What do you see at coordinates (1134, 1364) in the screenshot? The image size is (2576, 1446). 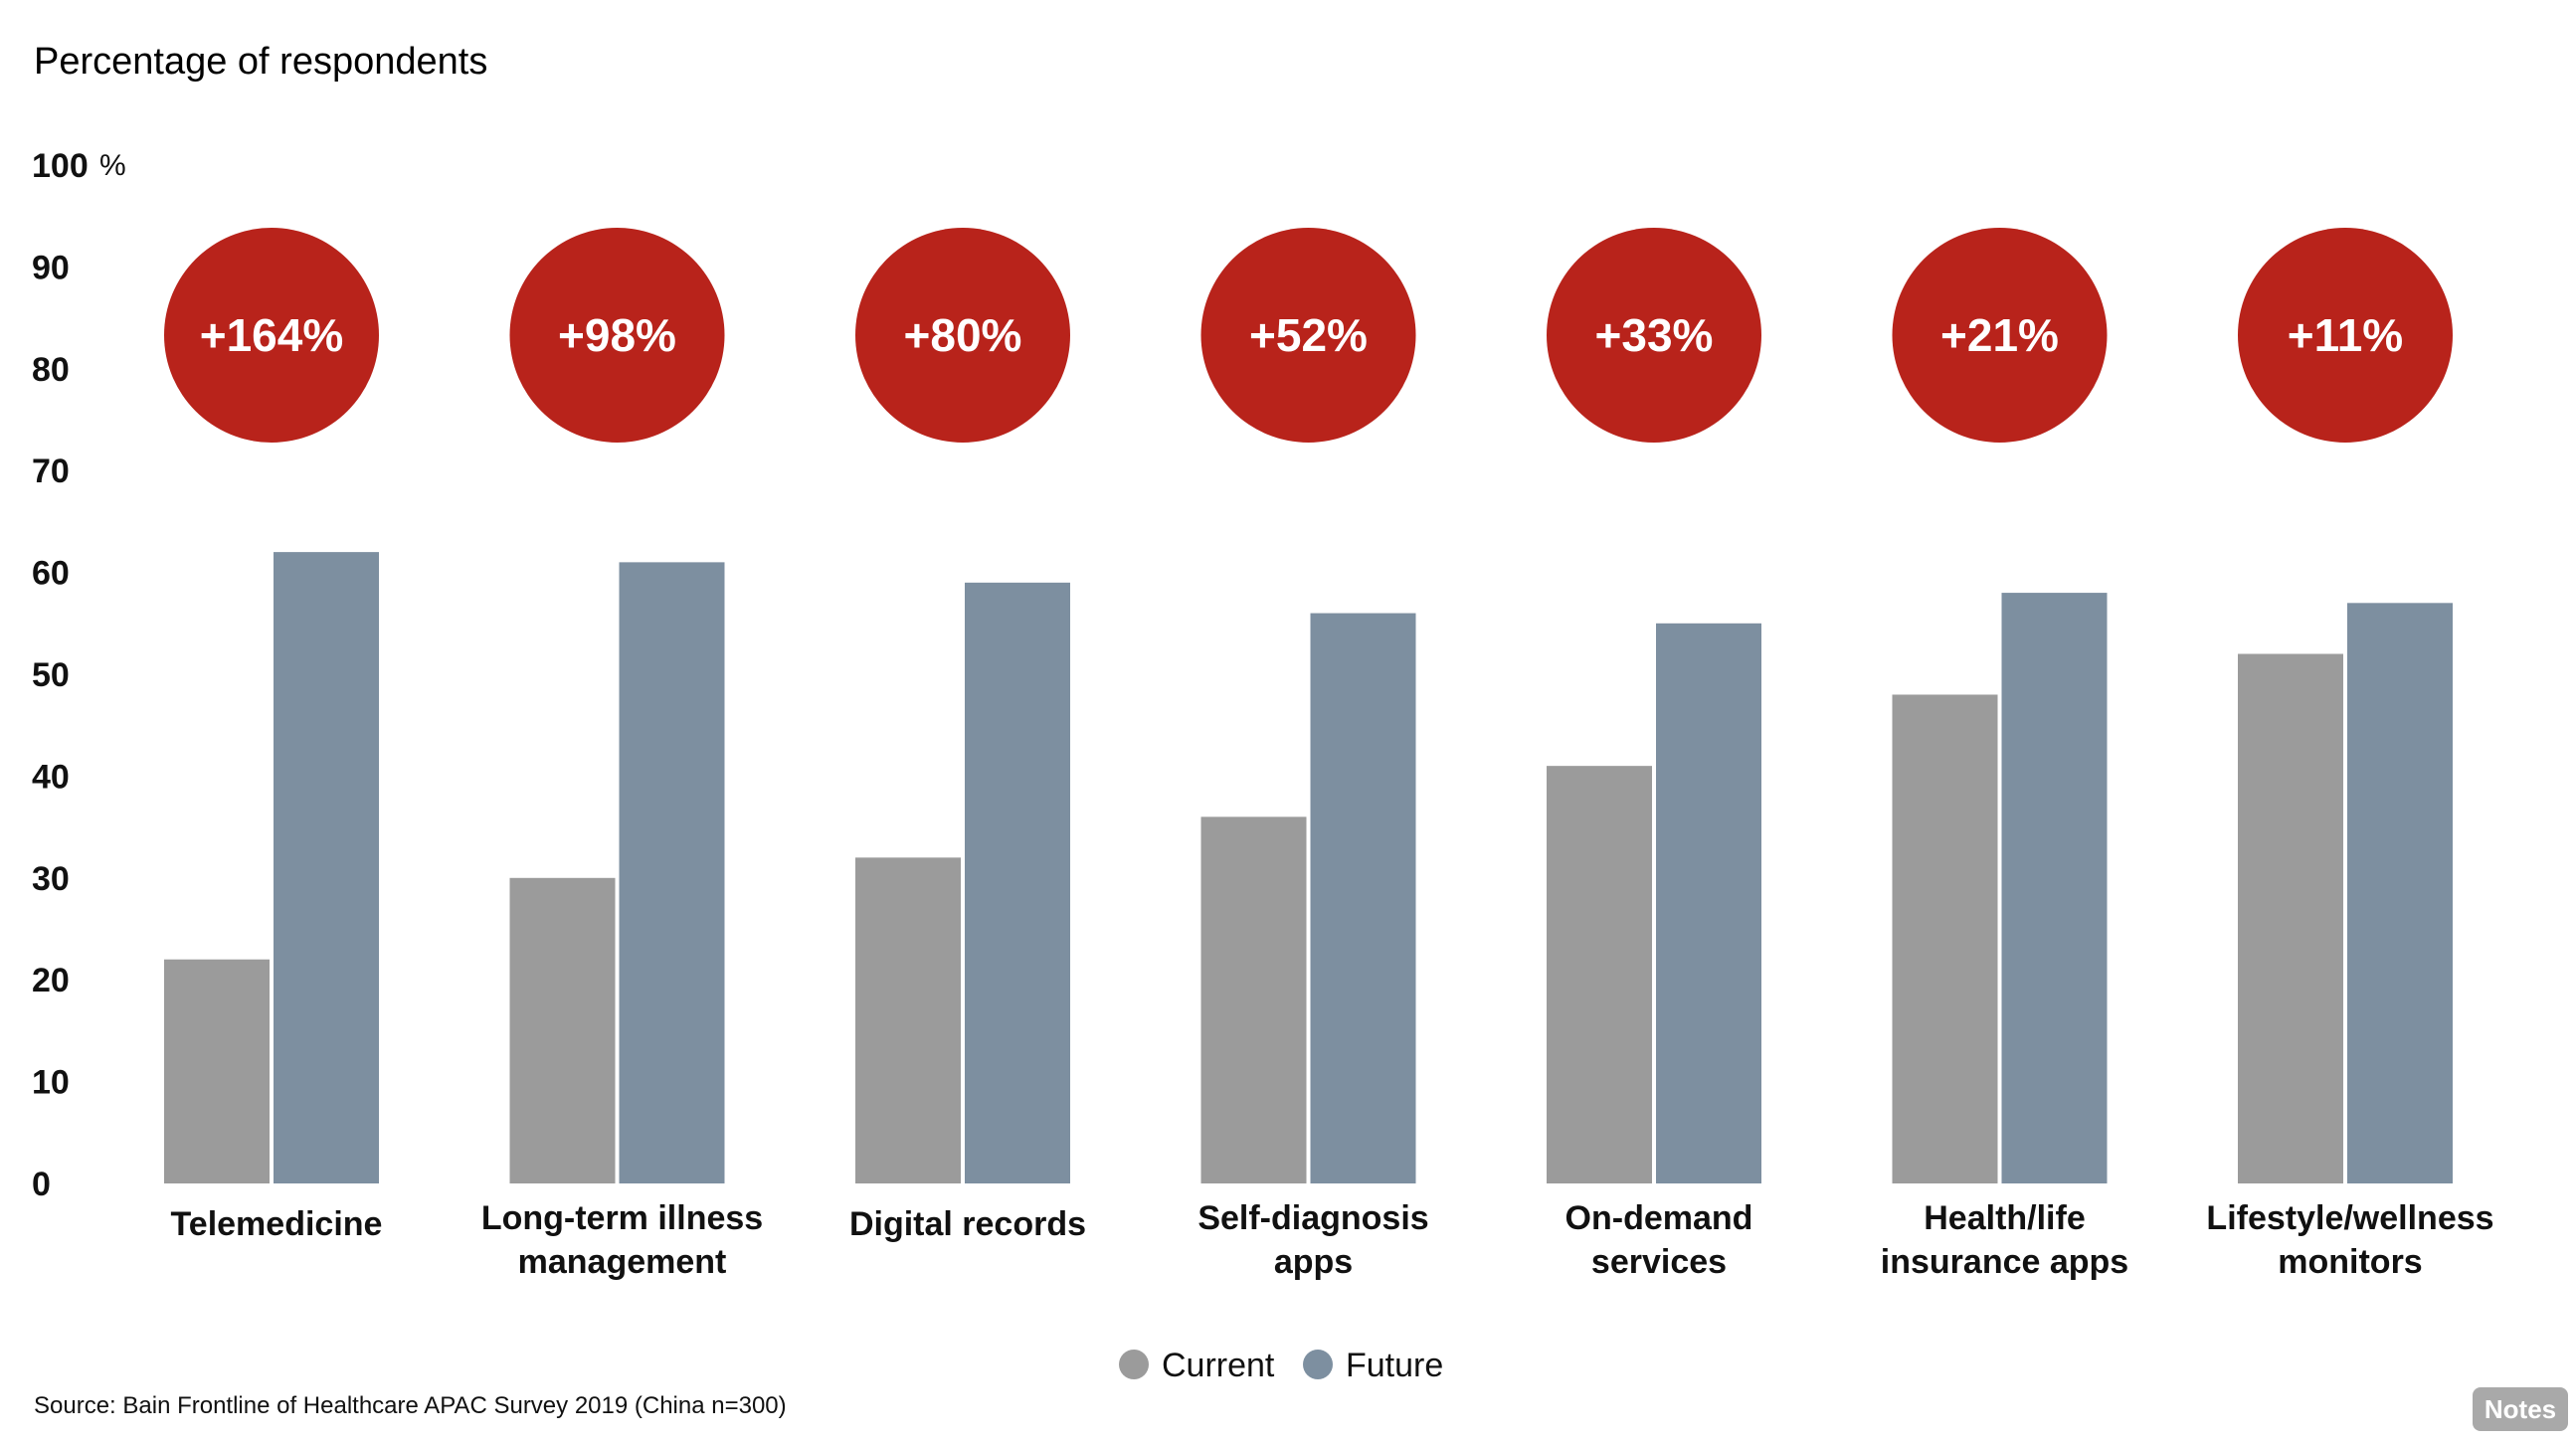 I see `legend-swatch-current` at bounding box center [1134, 1364].